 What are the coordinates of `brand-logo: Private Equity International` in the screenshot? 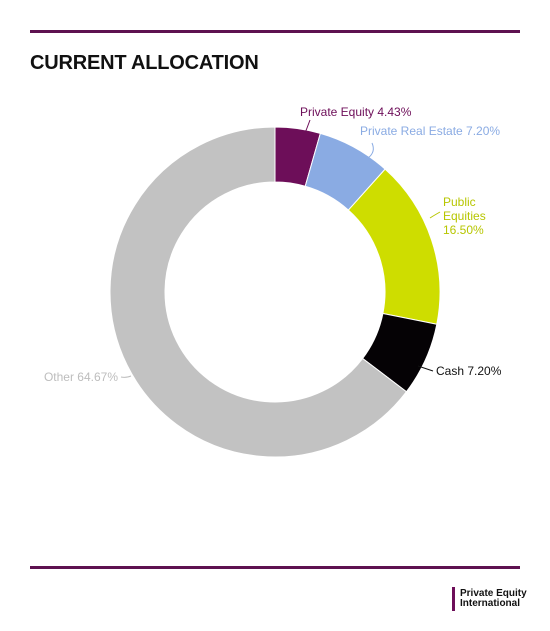 It's located at (489, 599).